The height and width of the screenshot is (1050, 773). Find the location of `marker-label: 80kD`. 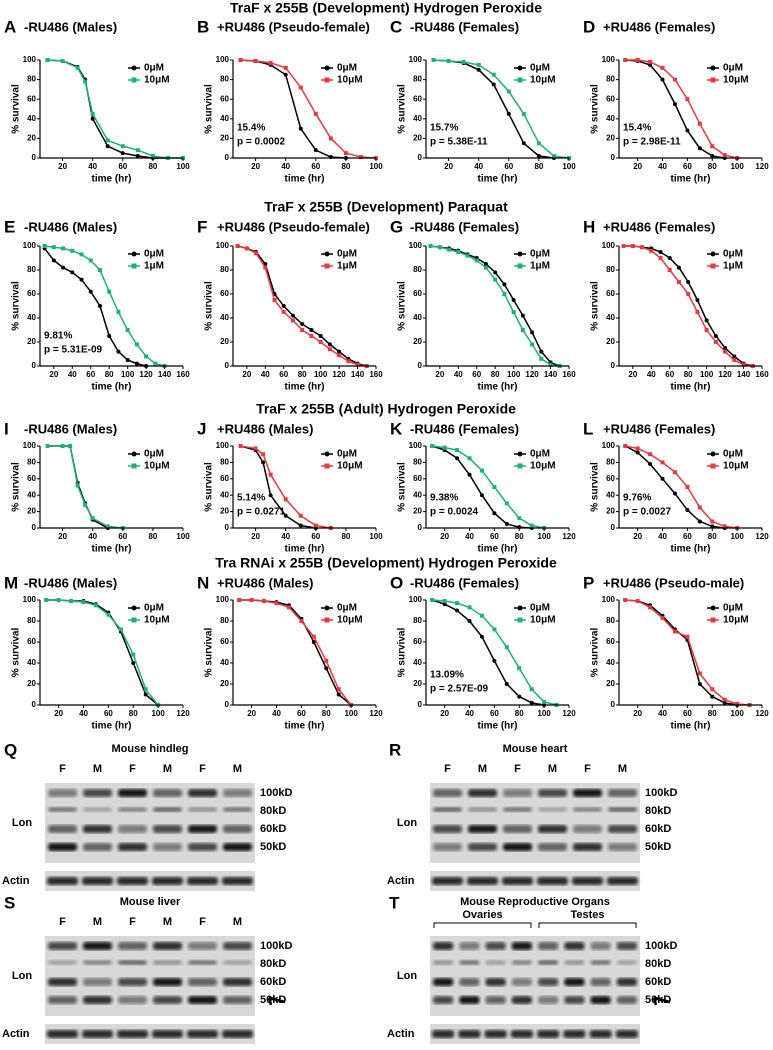

marker-label: 80kD is located at coordinates (658, 811).